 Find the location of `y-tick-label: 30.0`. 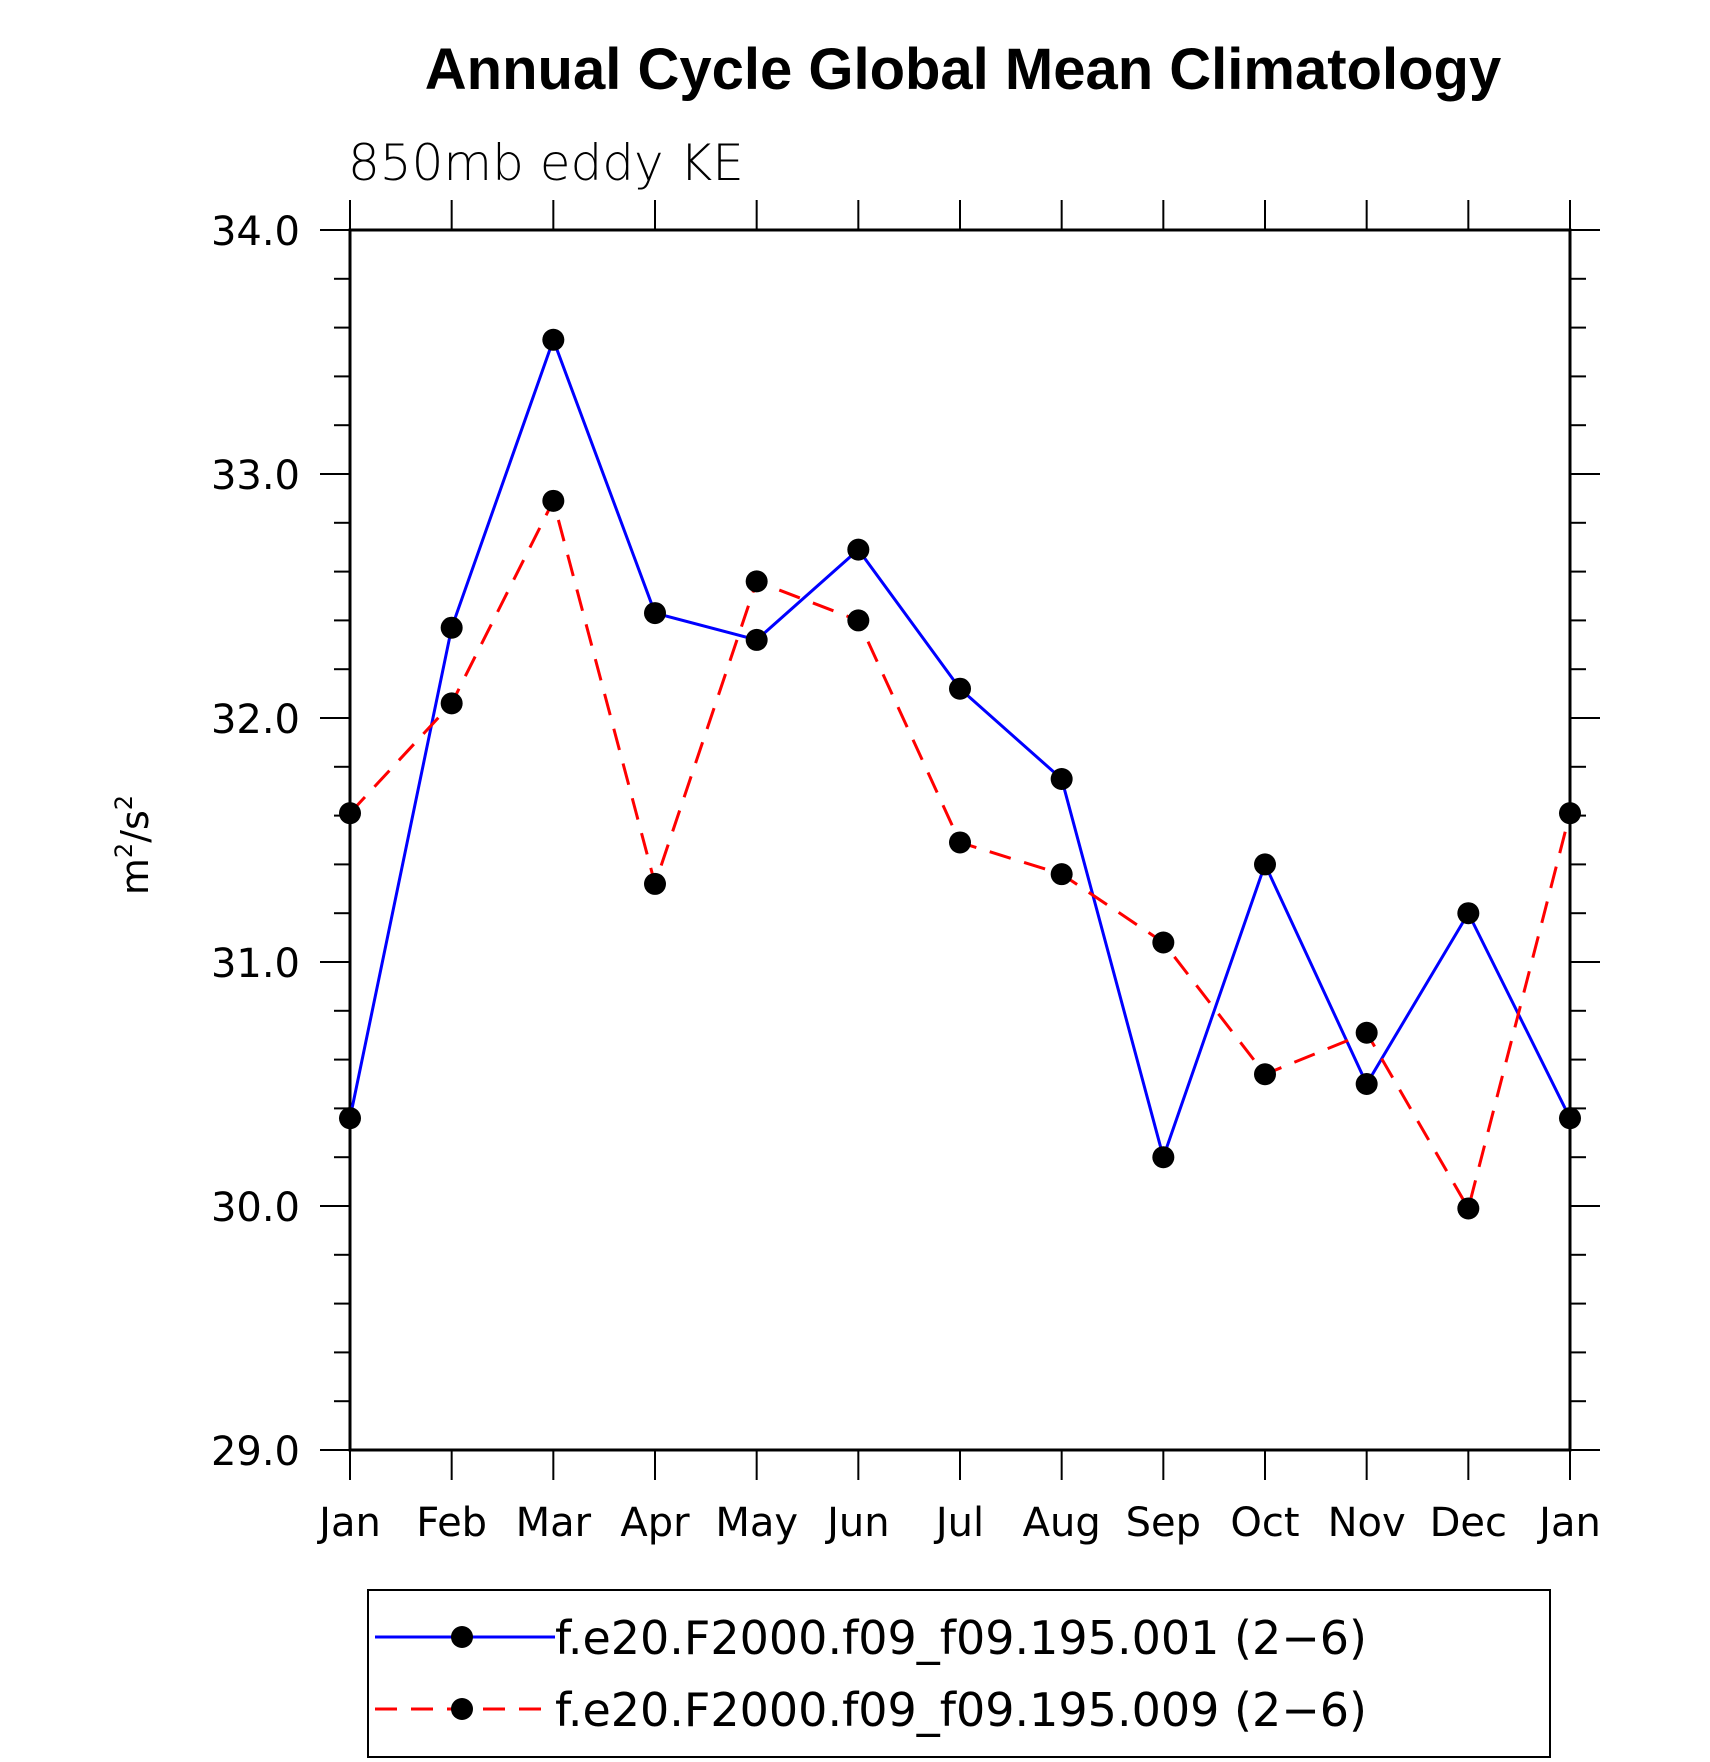

y-tick-label: 30.0 is located at coordinates (255, 1208).